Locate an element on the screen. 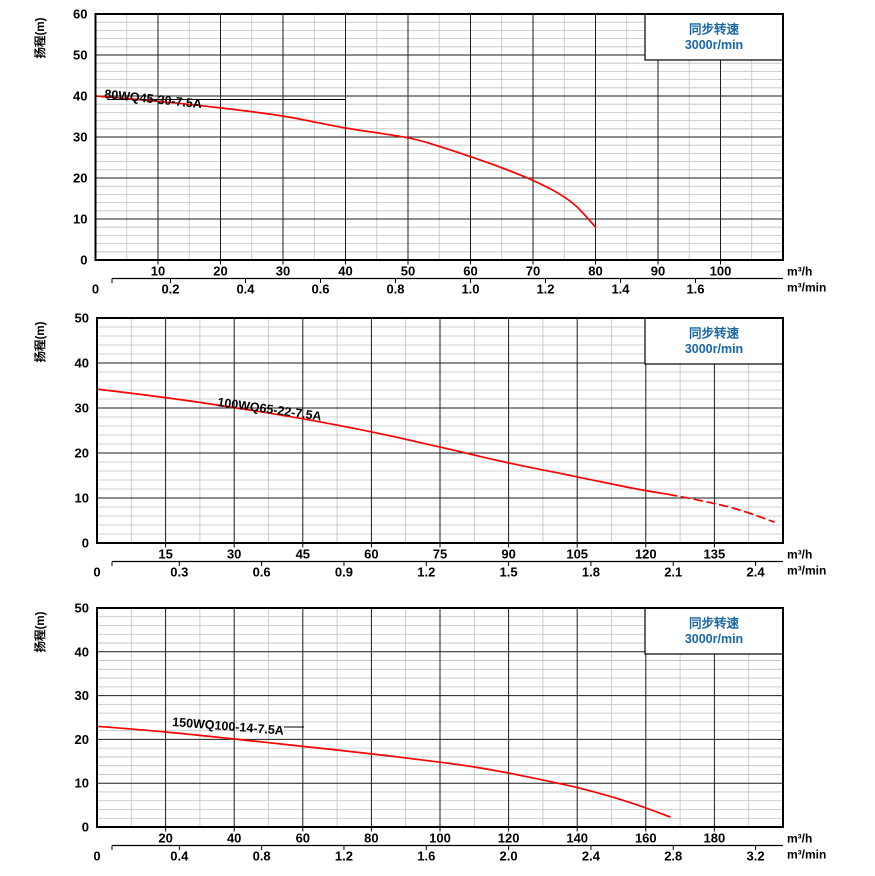 This screenshot has height=876, width=875. x-tick-label-m3min: 1.0 is located at coordinates (470, 289).